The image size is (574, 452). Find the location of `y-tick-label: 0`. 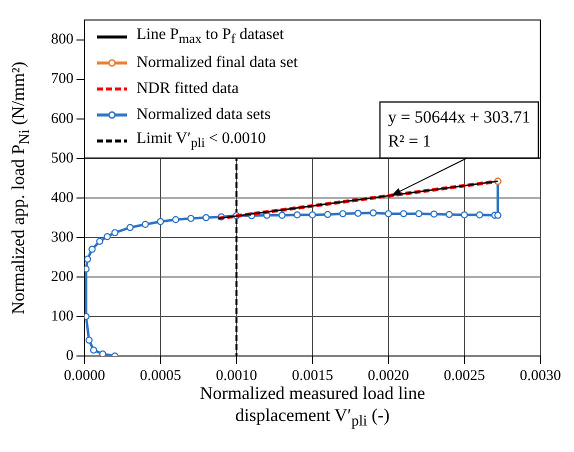

y-tick-label: 0 is located at coordinates (70, 356).